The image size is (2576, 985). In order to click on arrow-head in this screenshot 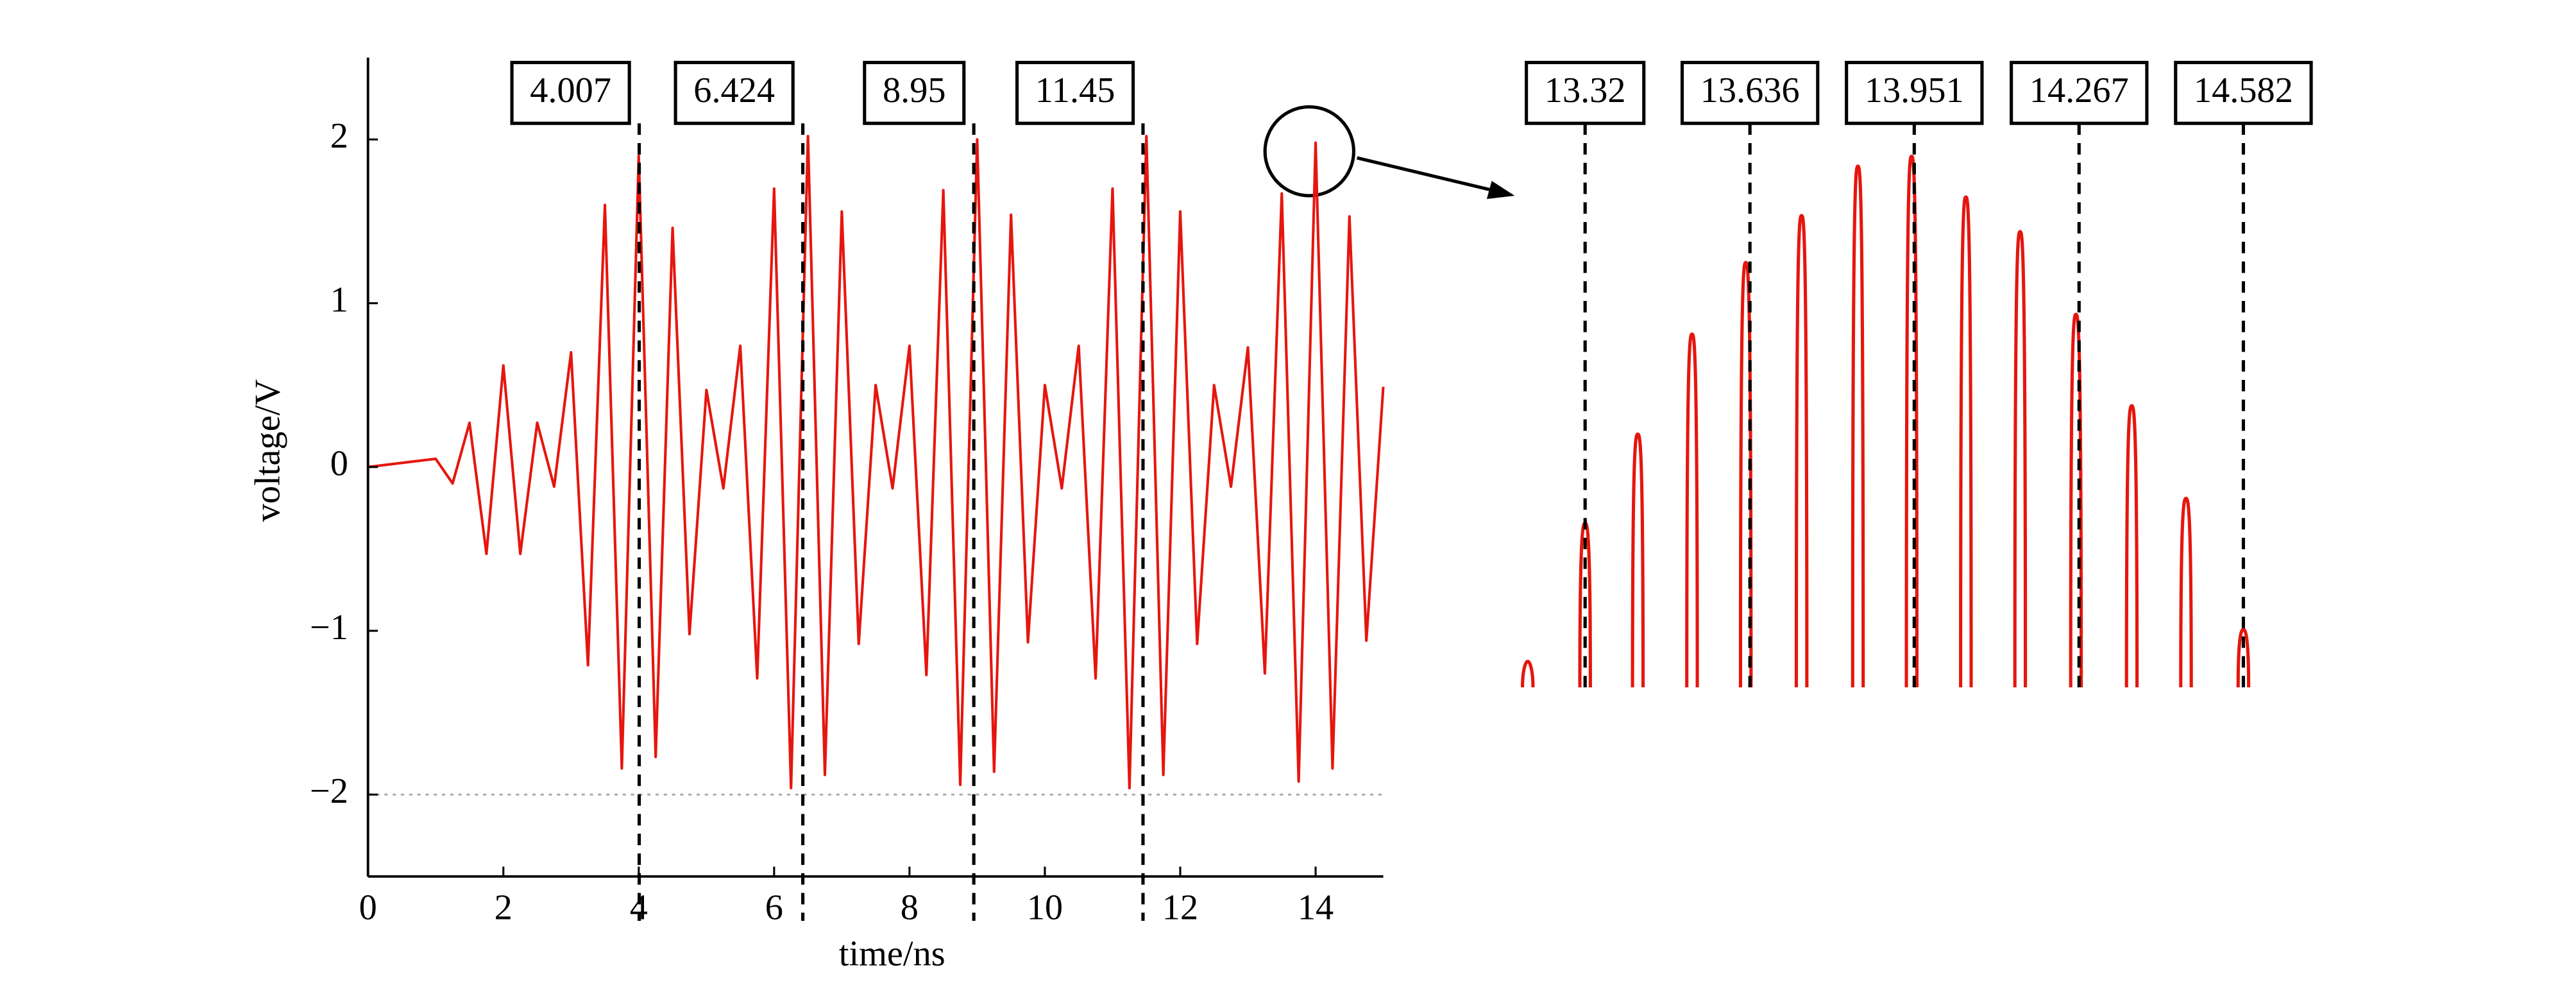, I will do `click(1500, 190)`.